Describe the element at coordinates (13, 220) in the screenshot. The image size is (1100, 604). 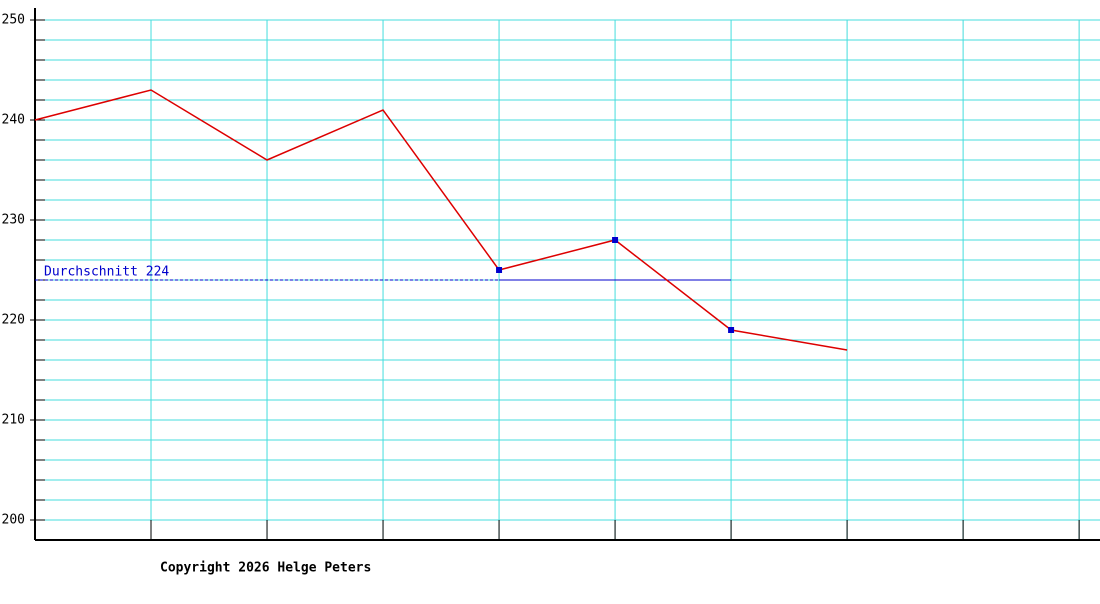
I see `y-tick-label: 230` at that location.